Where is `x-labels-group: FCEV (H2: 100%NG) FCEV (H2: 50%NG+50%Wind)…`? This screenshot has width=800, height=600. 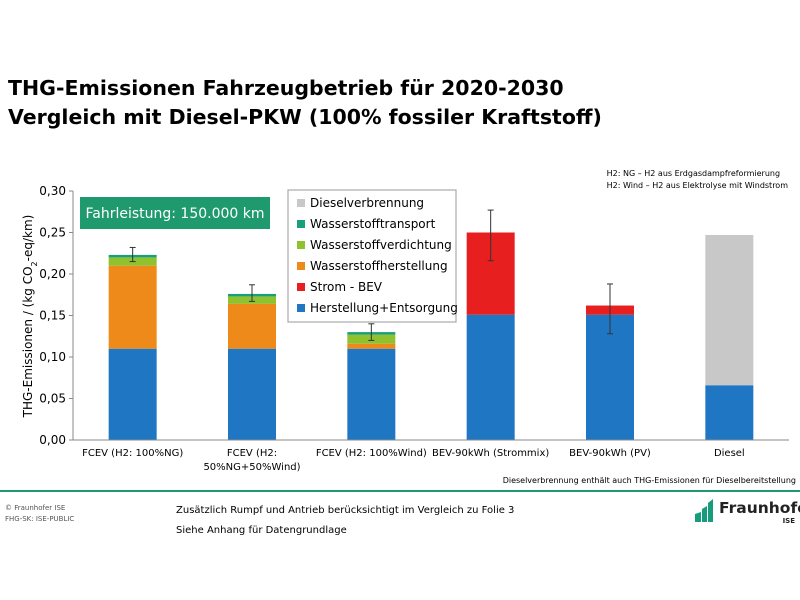 x-labels-group: FCEV (H2: 100%NG) FCEV (H2: 50%NG+50%Wind)… is located at coordinates (413, 460).